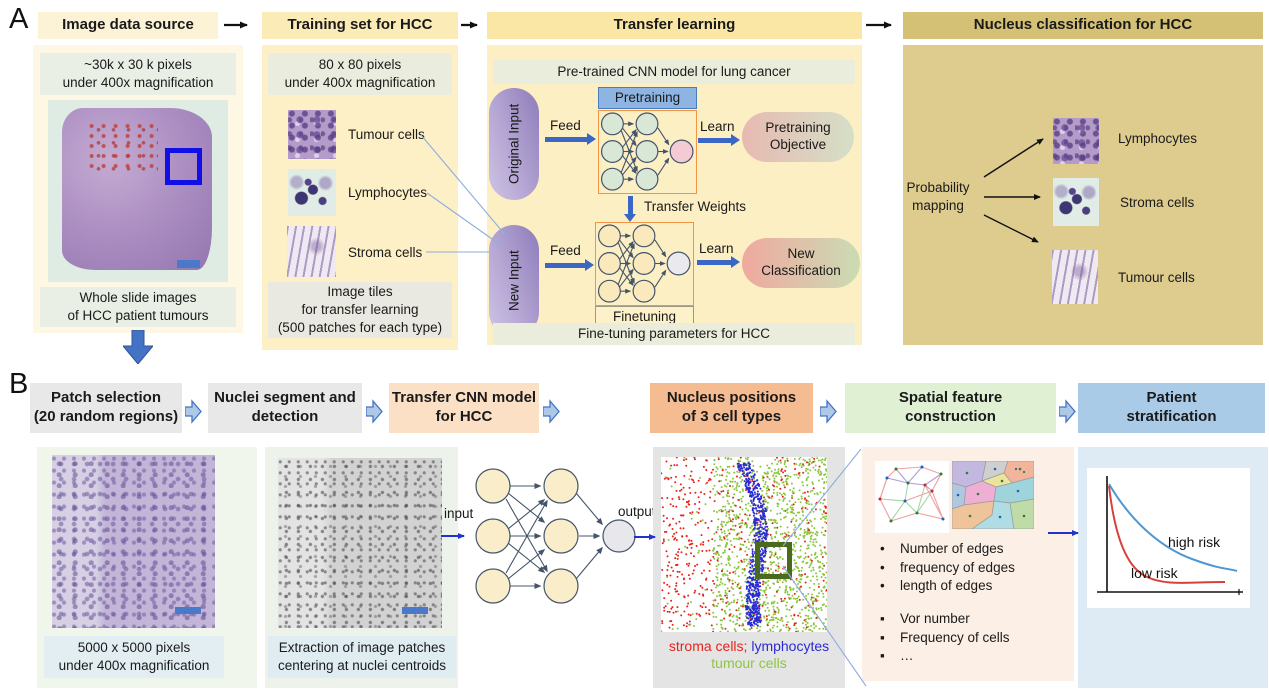  Describe the element at coordinates (360, 25) in the screenshot. I see `header-training-set: Training set for HCC` at that location.